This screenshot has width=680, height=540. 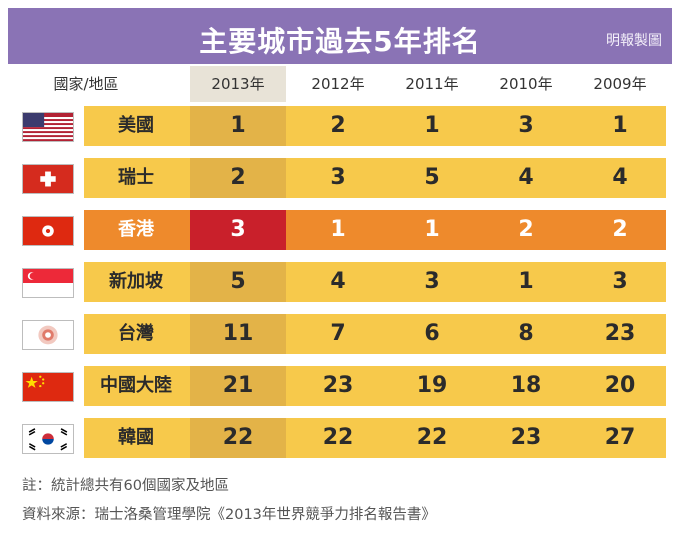 I want to click on table-header: 國家/地區 2013年 2012年 2011年 2010年 2009年, so click(x=340, y=84).